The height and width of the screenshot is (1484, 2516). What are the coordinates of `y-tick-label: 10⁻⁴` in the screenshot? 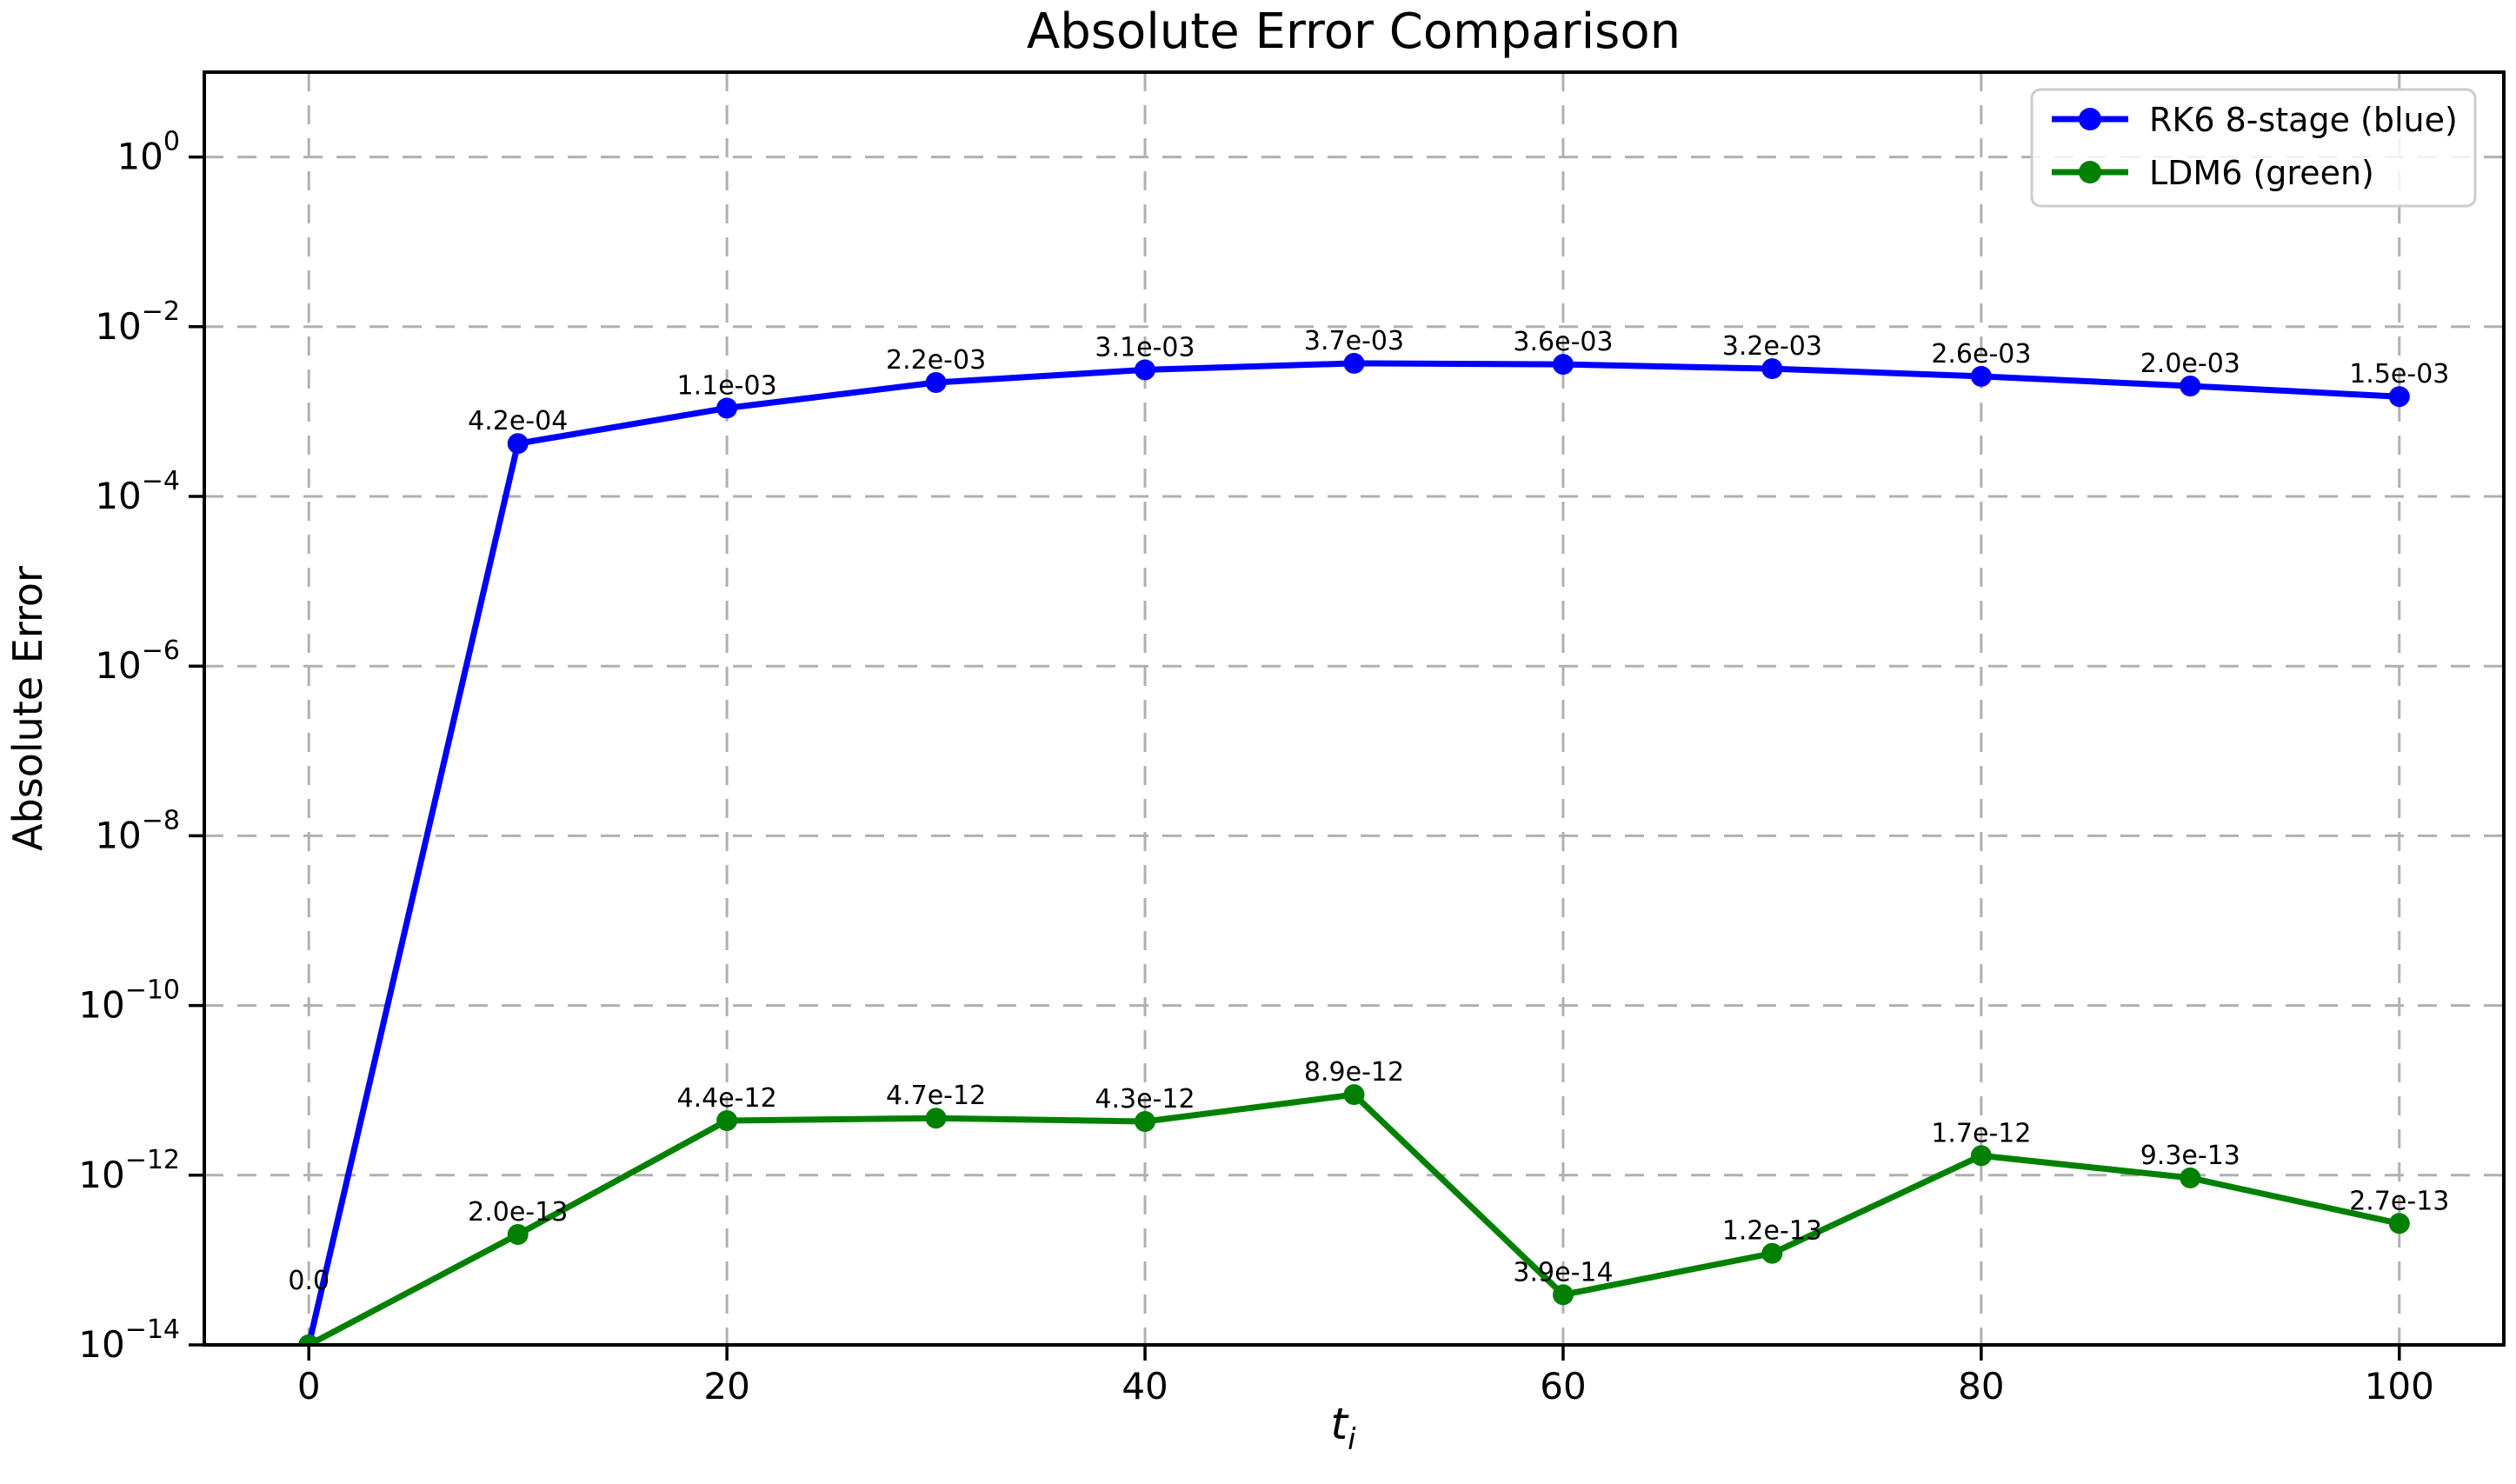 It's located at (137, 491).